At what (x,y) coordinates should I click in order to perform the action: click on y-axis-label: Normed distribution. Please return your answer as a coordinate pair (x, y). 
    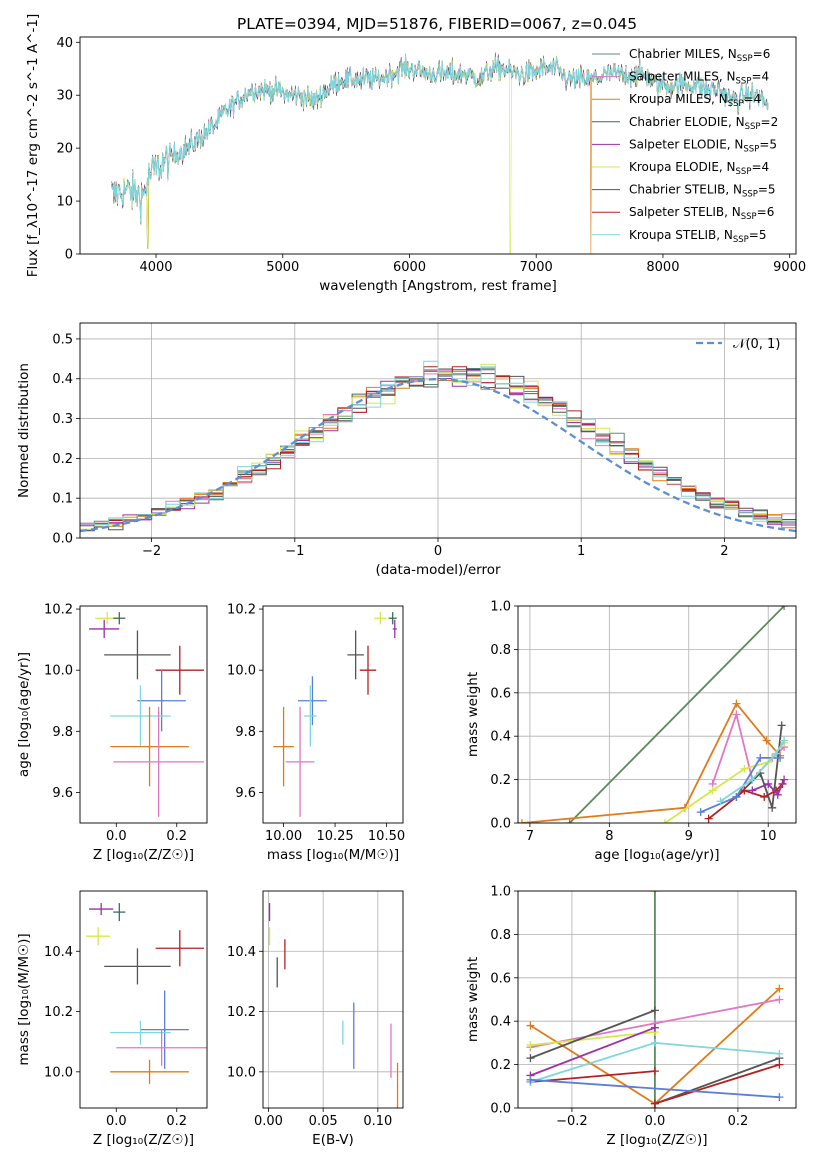
    Looking at the image, I should click on (24, 430).